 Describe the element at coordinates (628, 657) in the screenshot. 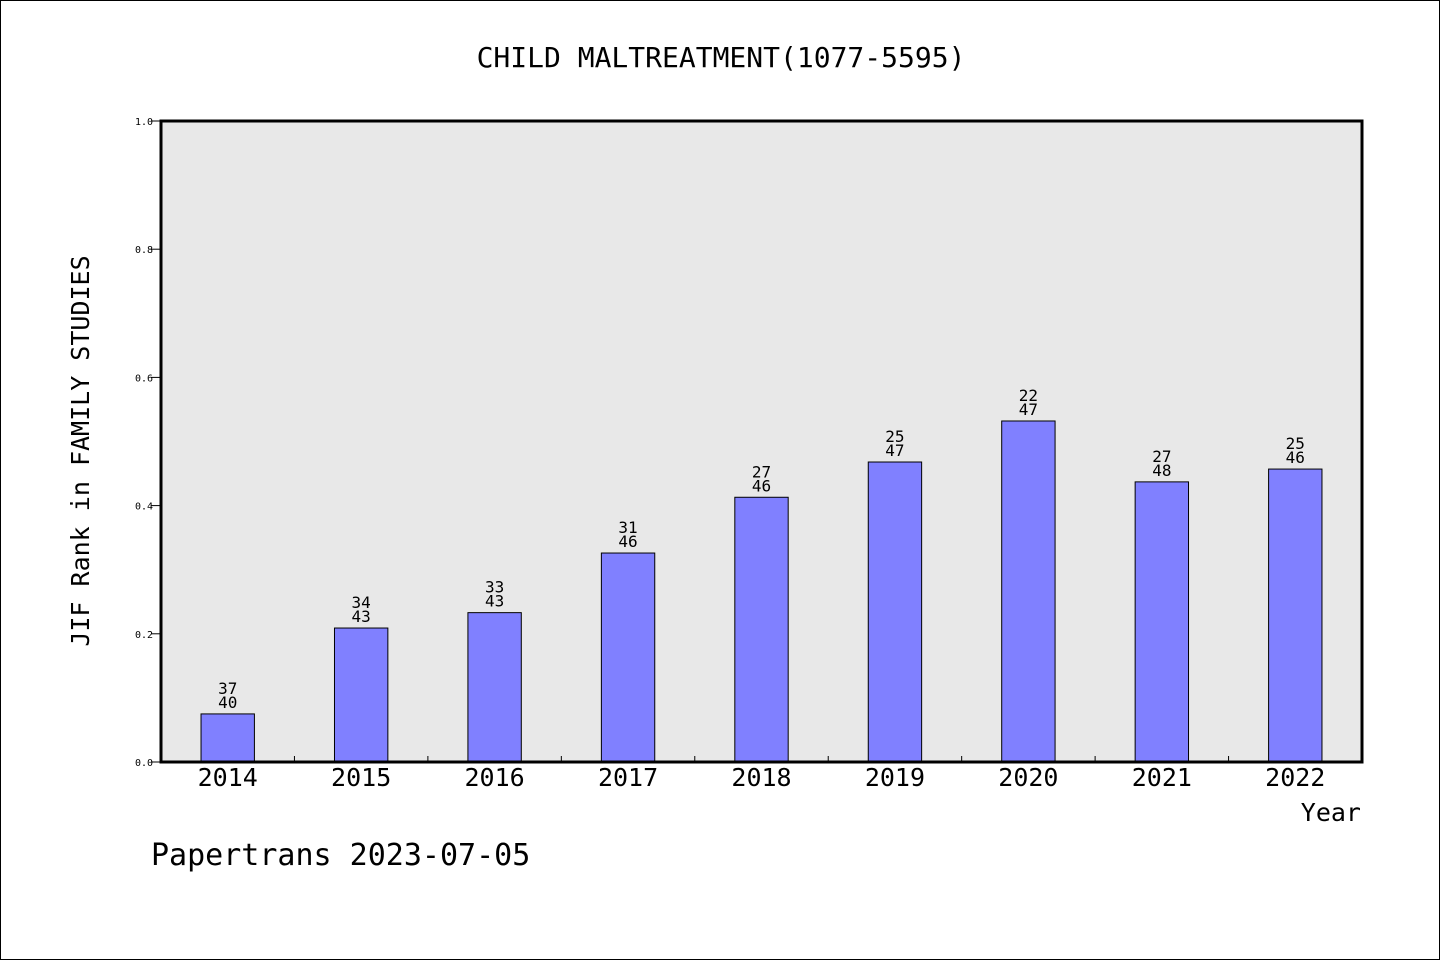

I see `bar-2017` at that location.